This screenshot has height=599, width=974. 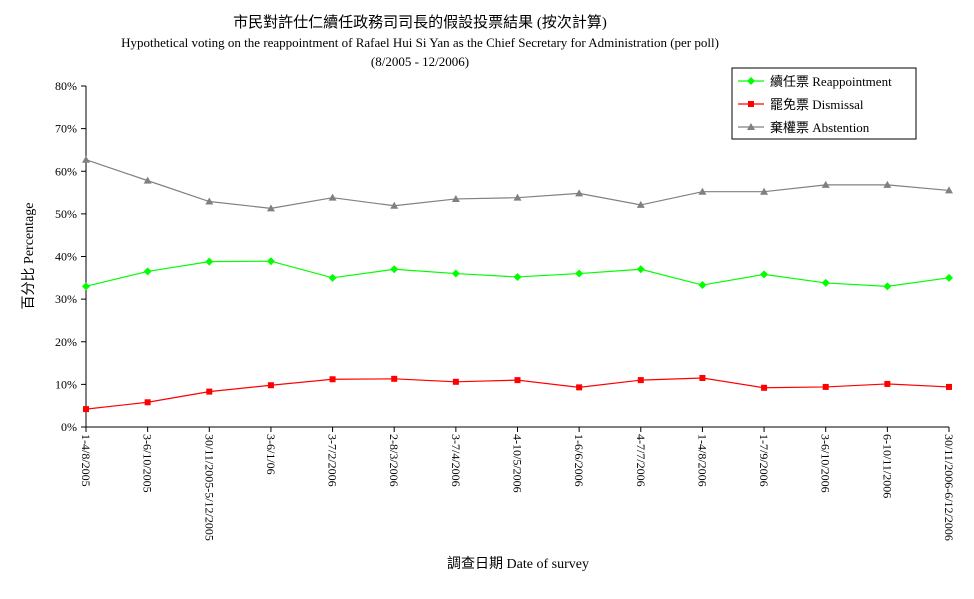 What do you see at coordinates (887, 466) in the screenshot?
I see `x-tick-label: 6-10/11/2006` at bounding box center [887, 466].